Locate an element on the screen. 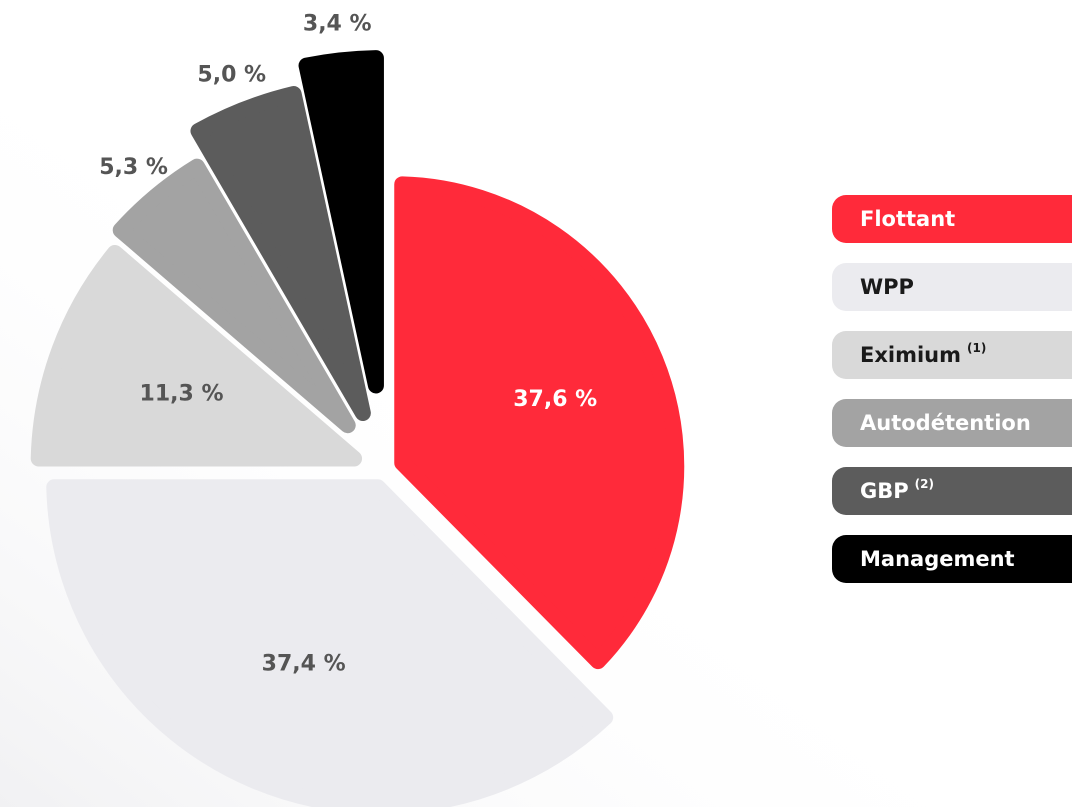 The image size is (1072, 807). slice-label: 37,6 % is located at coordinates (555, 399).